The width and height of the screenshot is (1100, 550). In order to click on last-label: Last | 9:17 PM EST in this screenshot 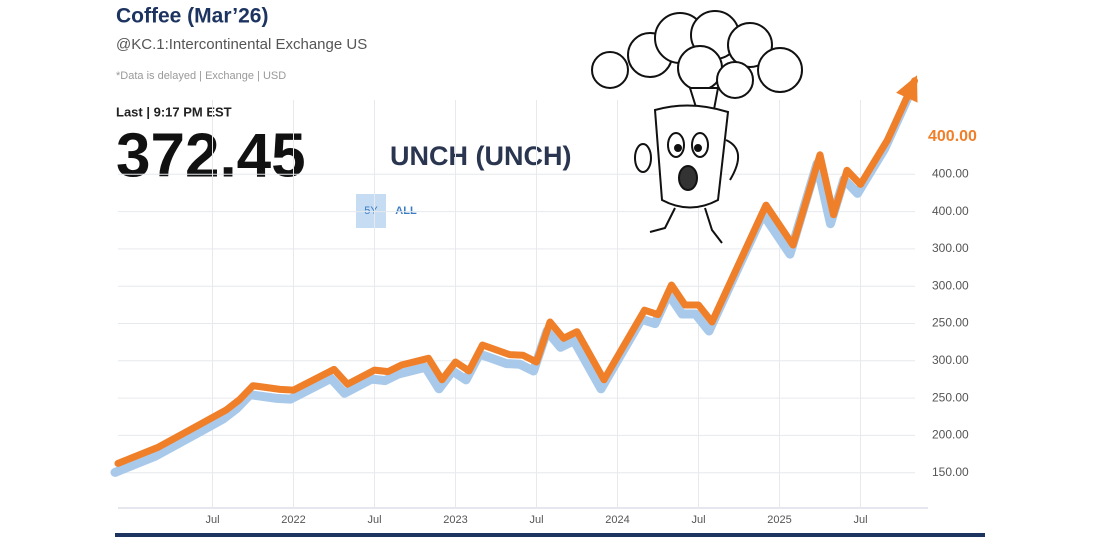, I will do `click(174, 111)`.